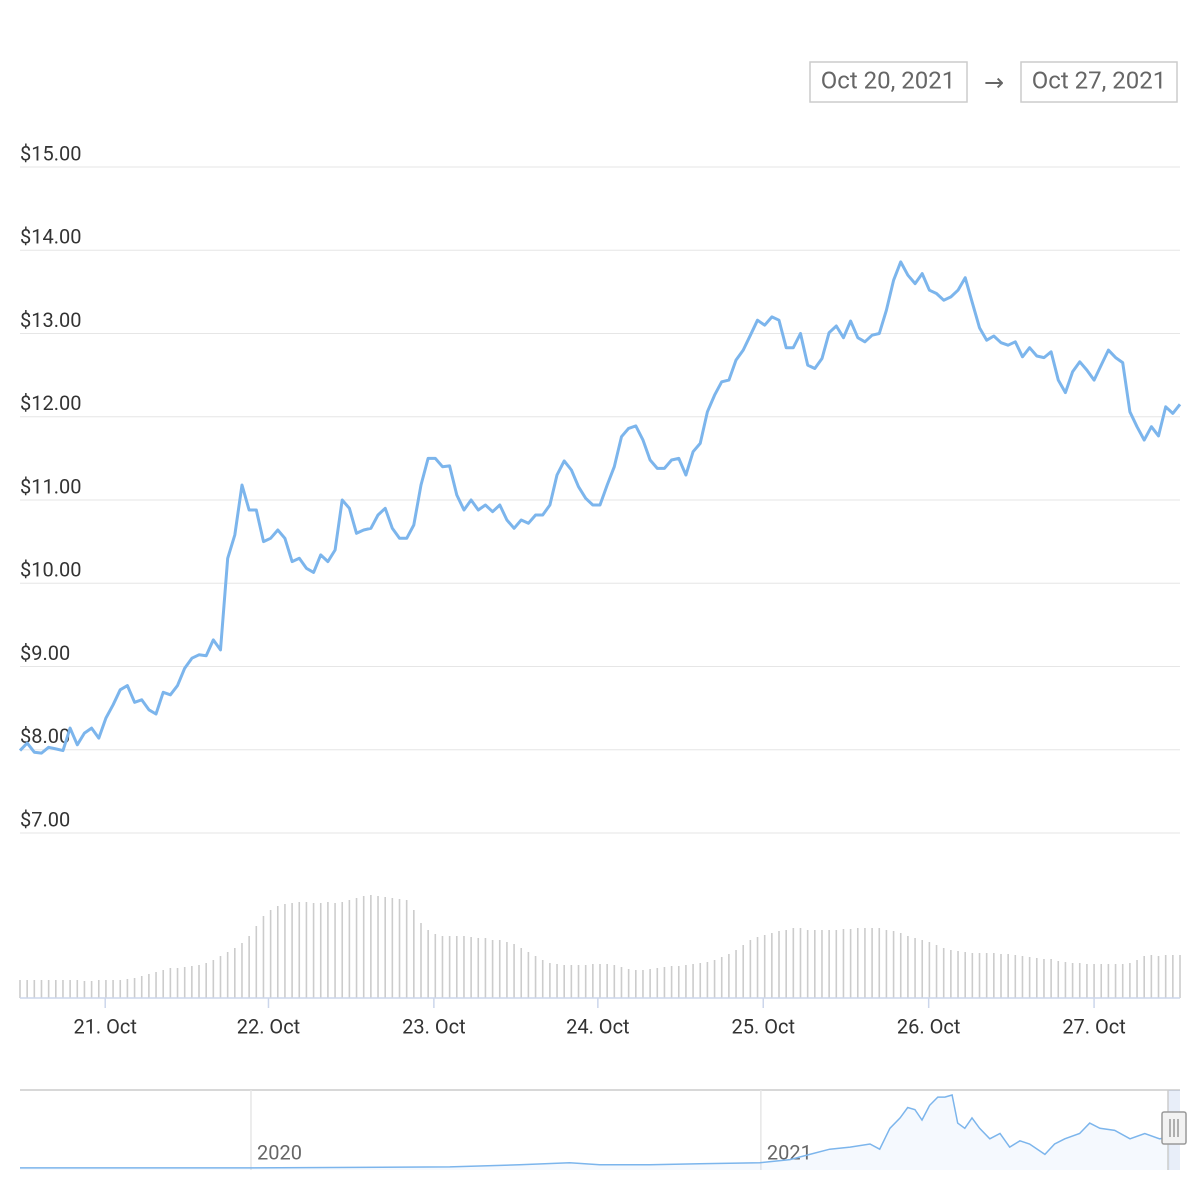 The width and height of the screenshot is (1200, 1200). I want to click on navigator-line, so click(595, 1131).